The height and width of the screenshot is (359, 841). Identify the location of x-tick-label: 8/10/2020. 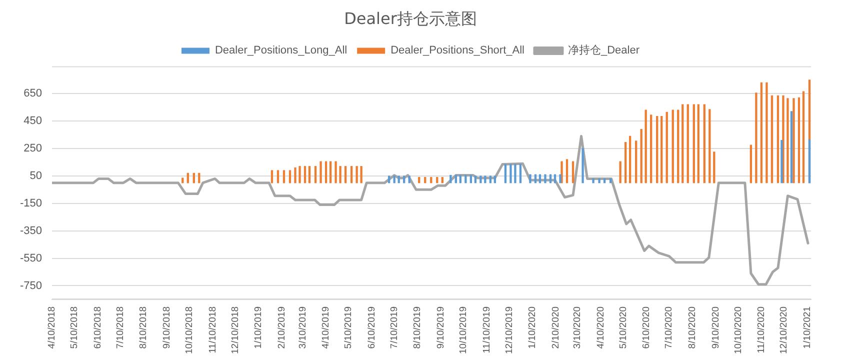
(692, 327).